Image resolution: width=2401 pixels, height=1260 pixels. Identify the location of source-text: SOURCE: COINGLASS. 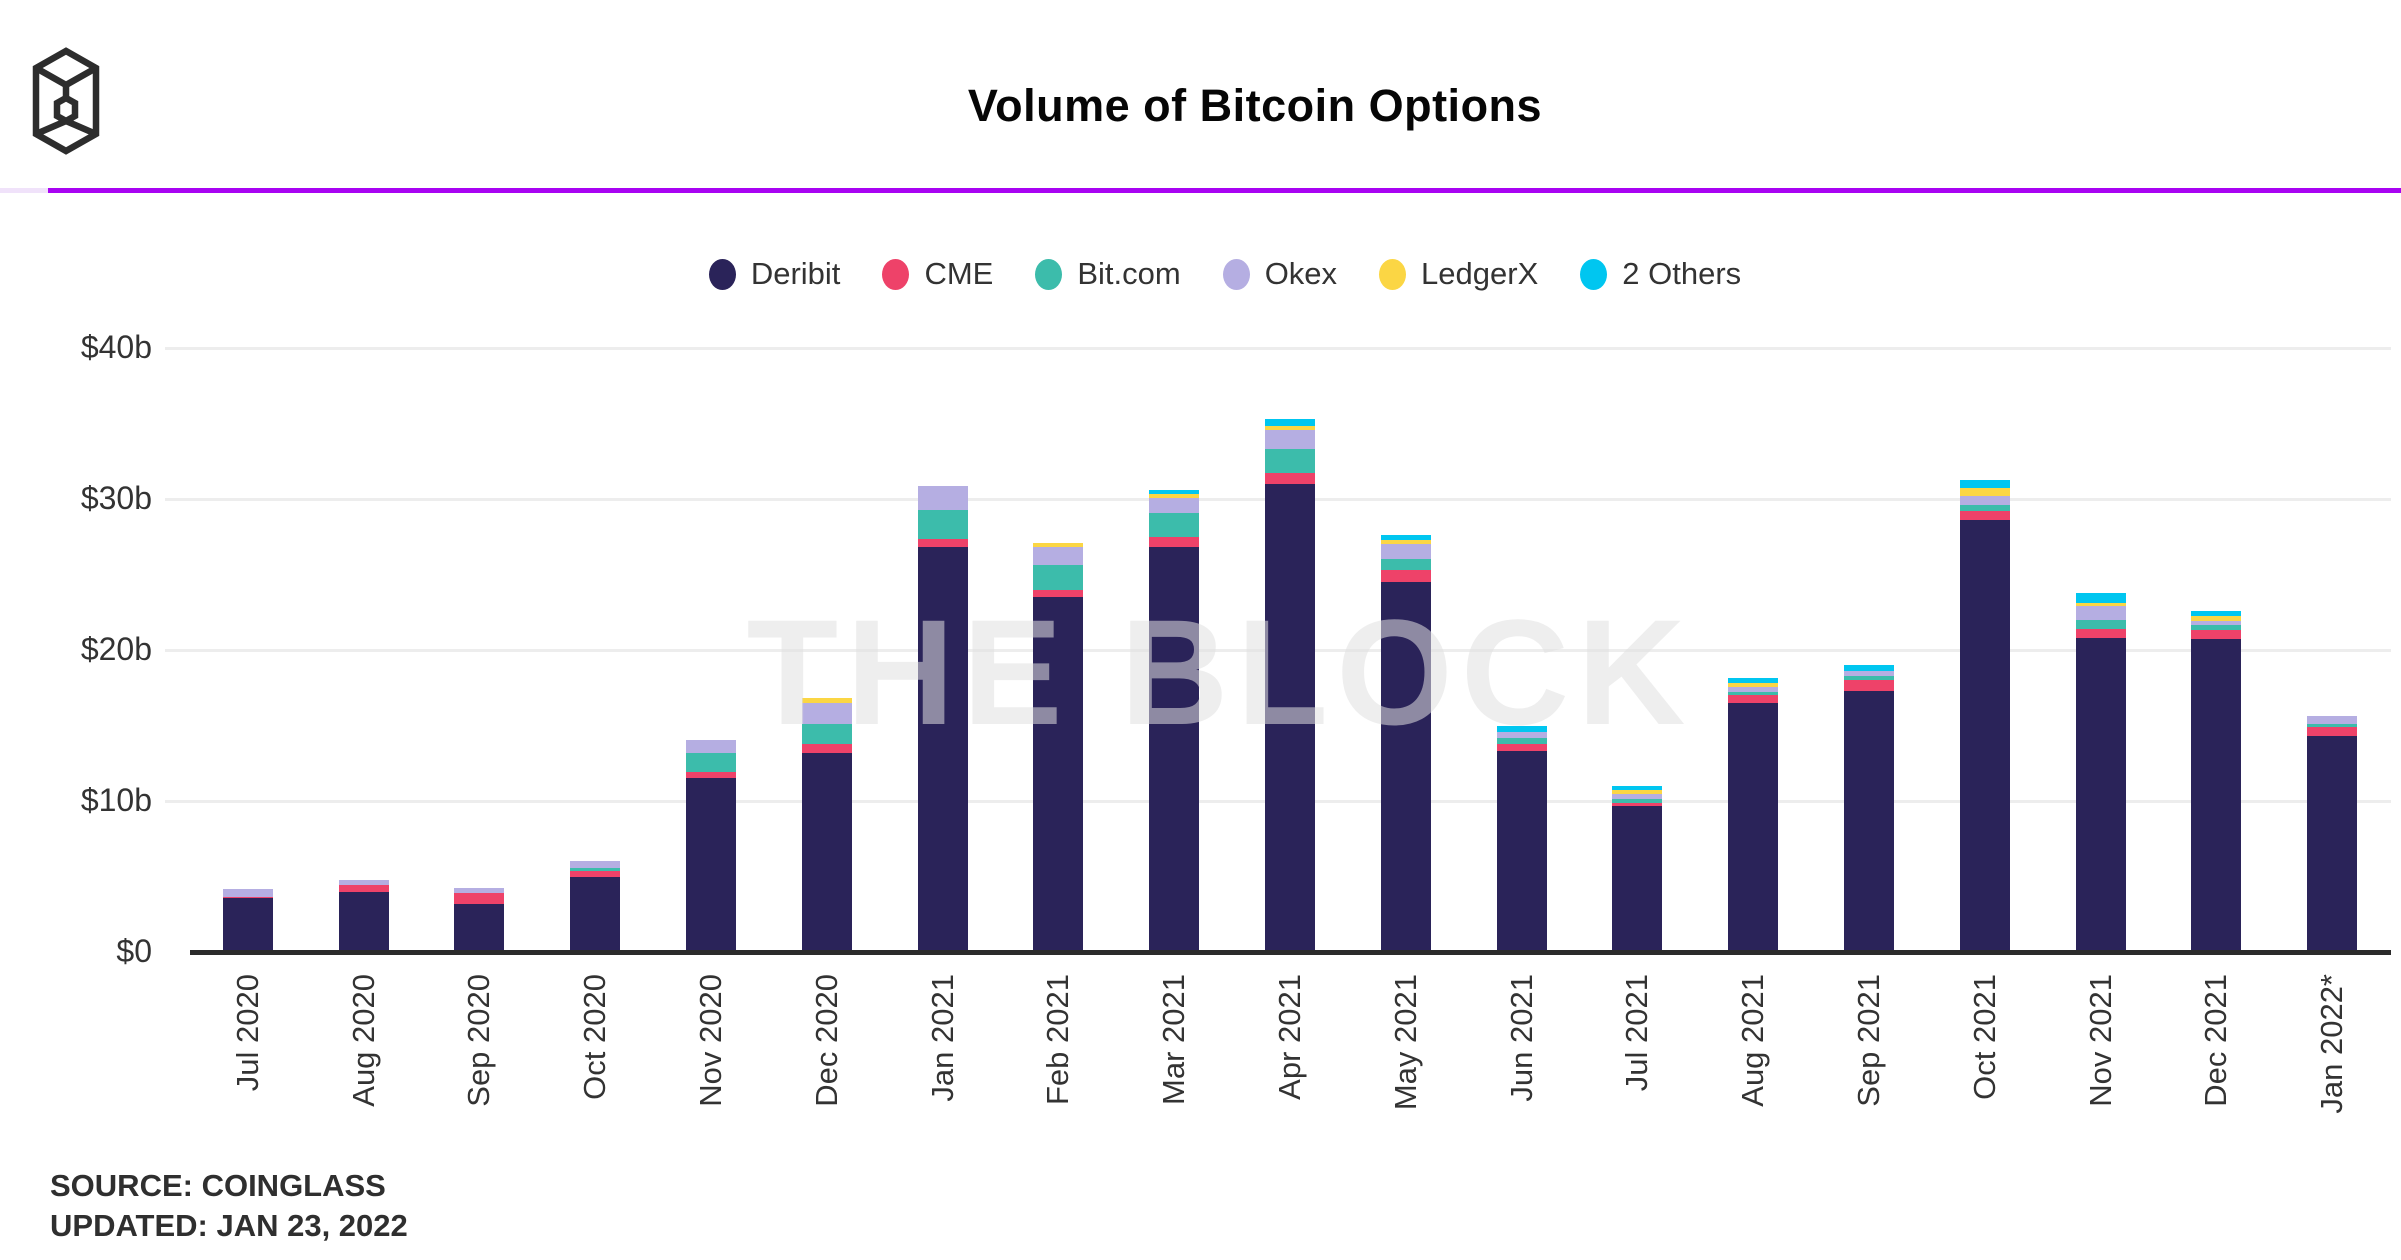
(218, 1185).